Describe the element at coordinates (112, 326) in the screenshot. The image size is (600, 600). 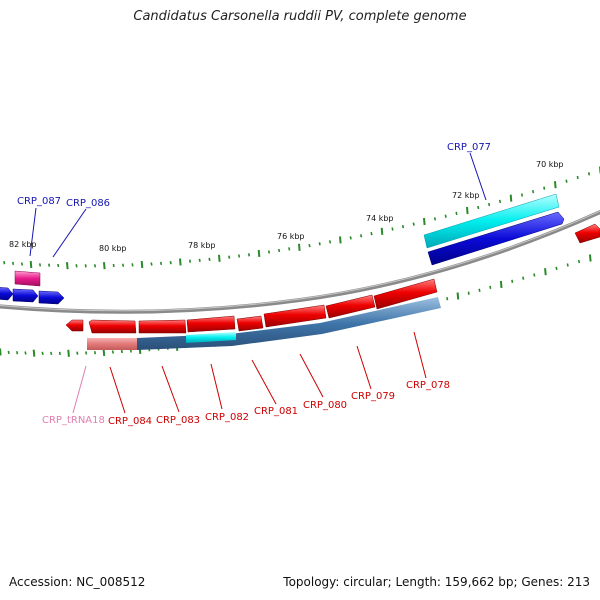
I see `gene-crp084` at that location.